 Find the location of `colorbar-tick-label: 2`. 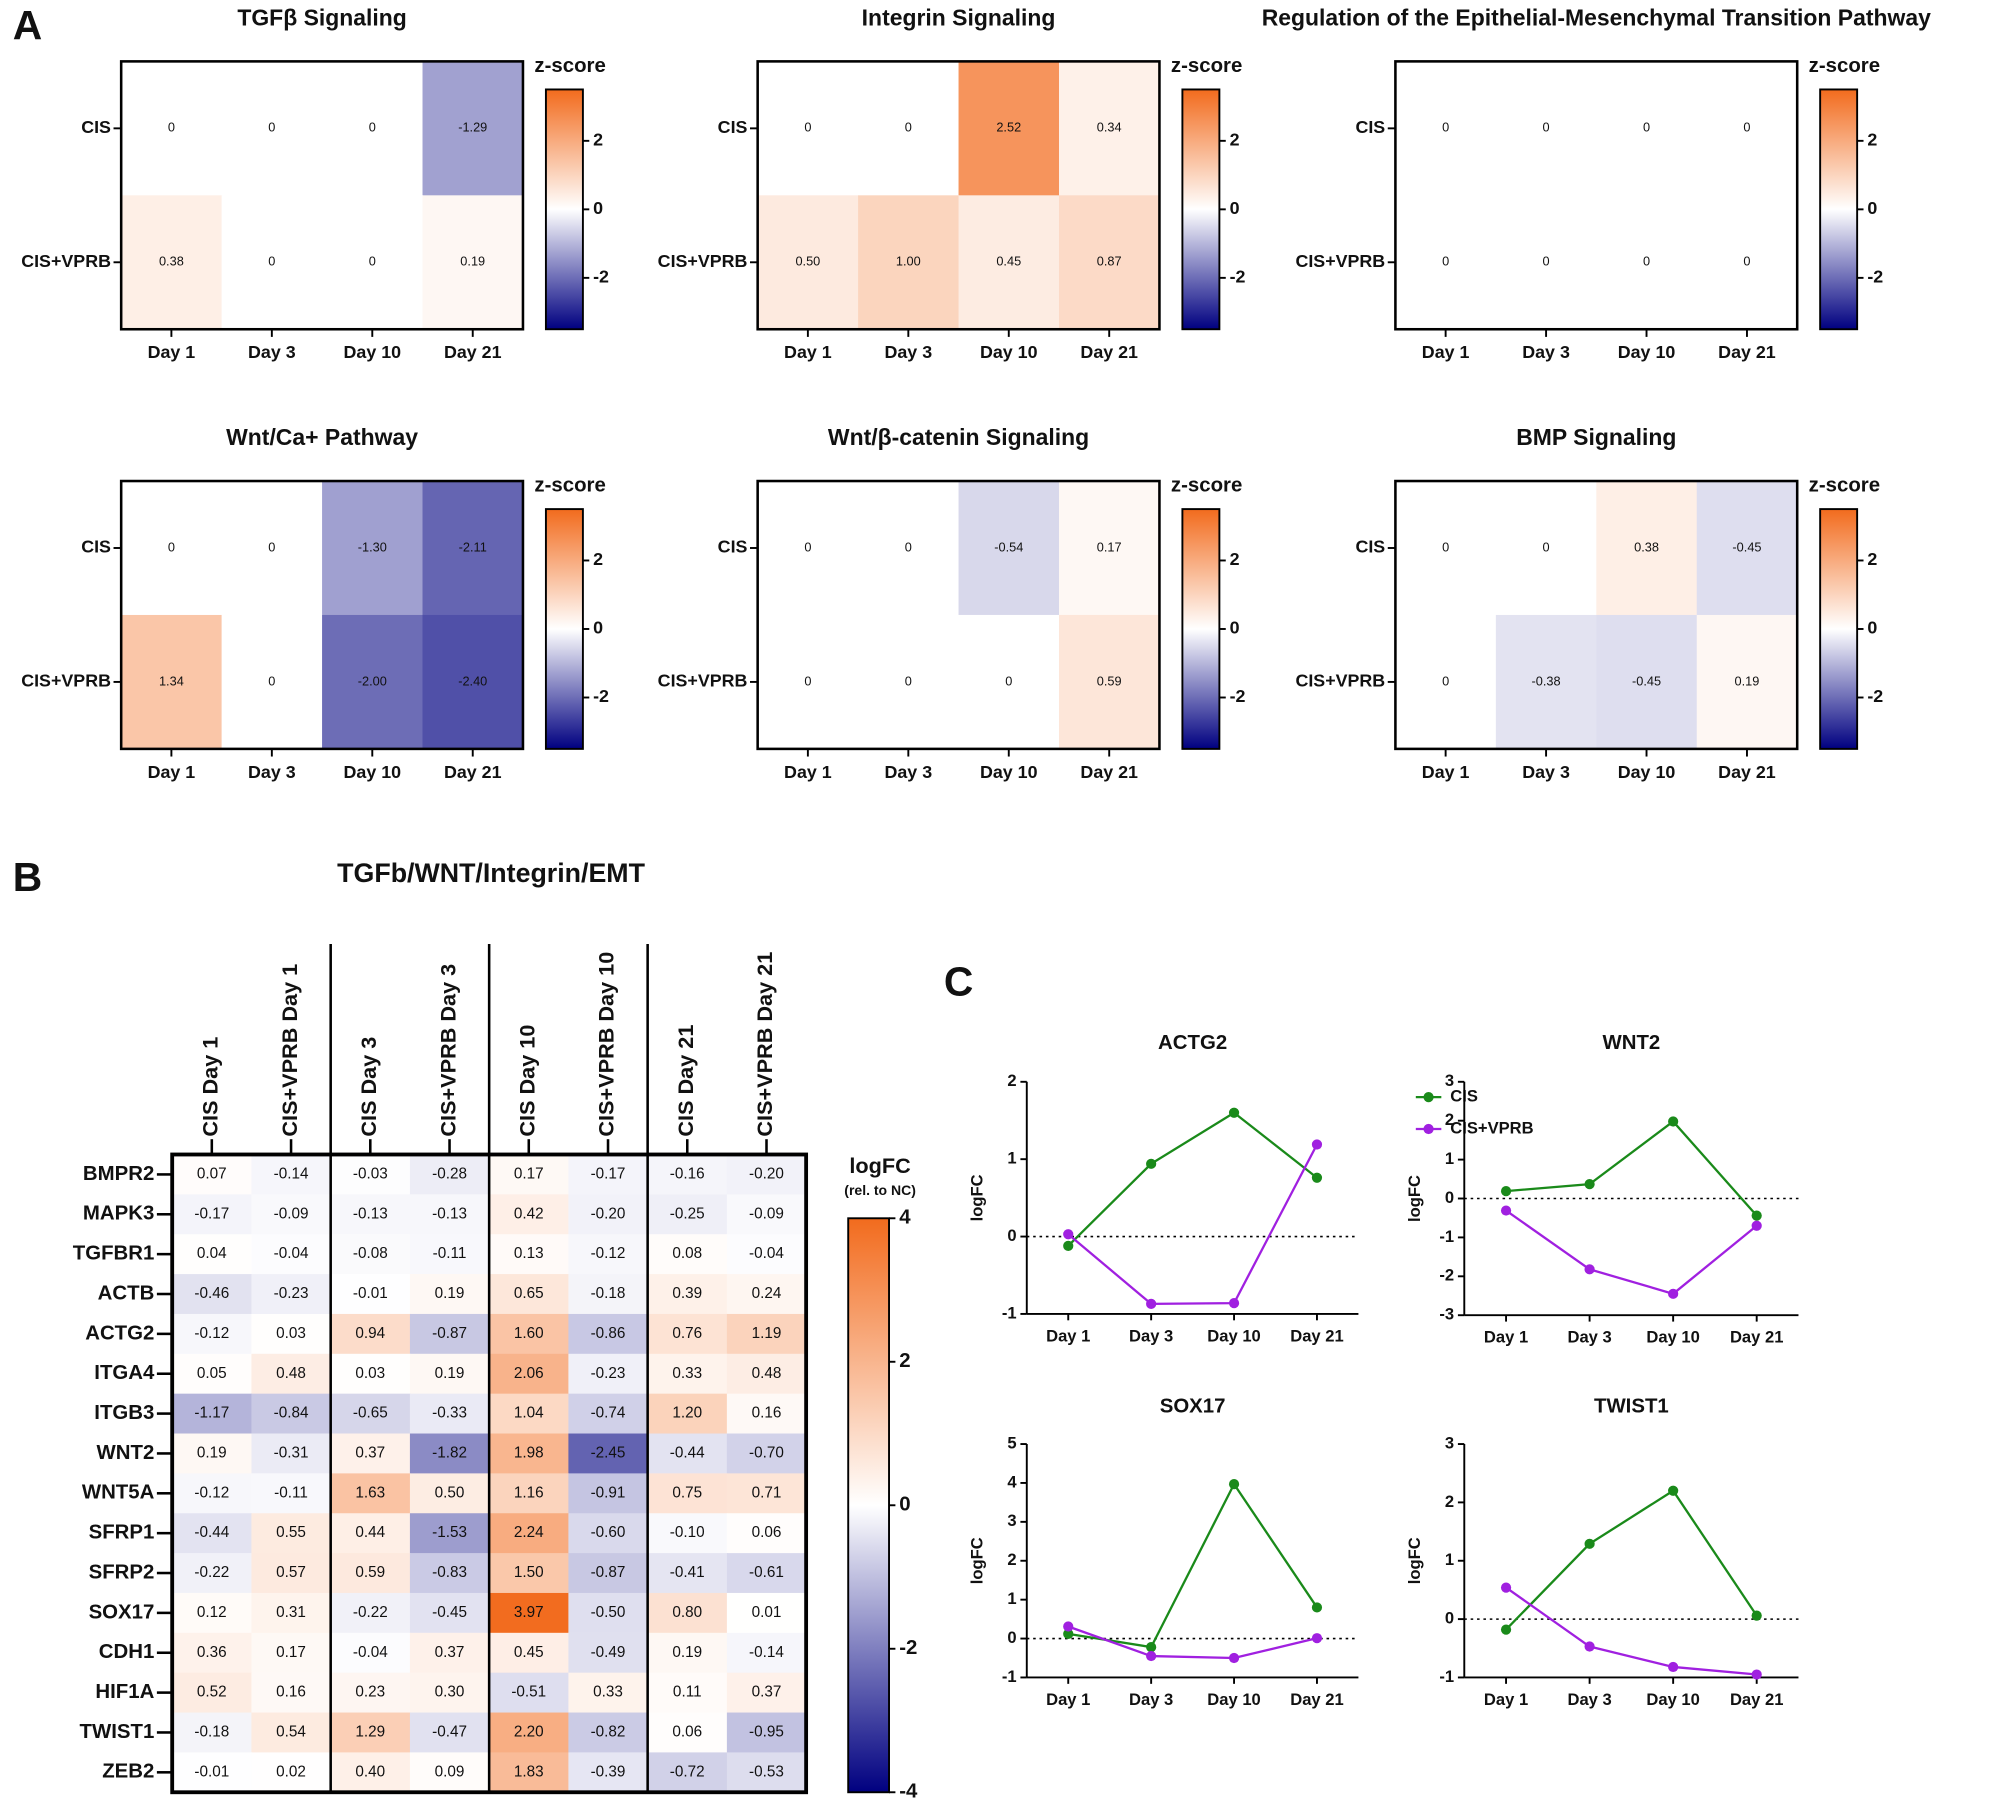

colorbar-tick-label: 2 is located at coordinates (1235, 559).